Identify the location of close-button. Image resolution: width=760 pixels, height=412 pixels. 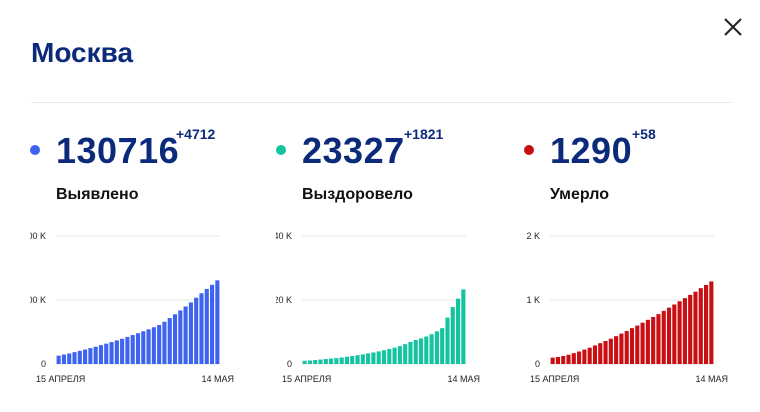
(733, 27).